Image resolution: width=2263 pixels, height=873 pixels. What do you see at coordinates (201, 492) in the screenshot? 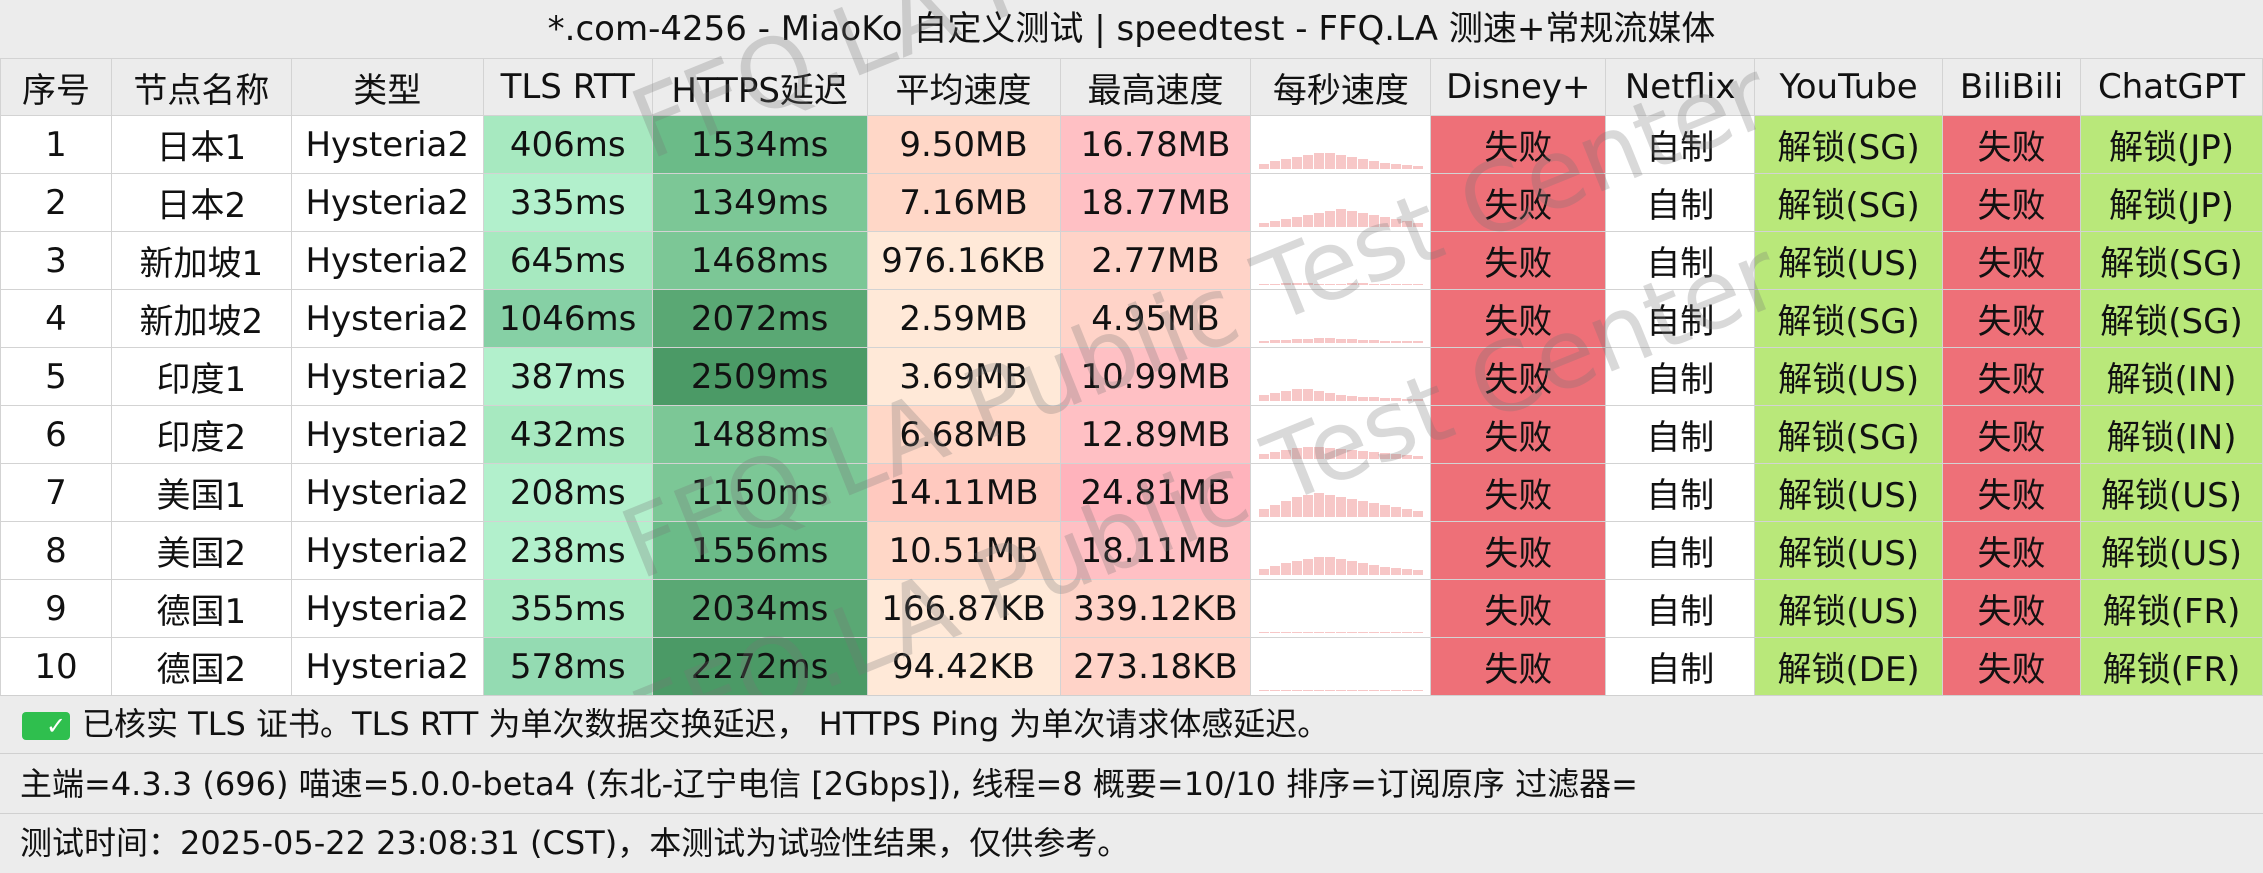
I see `cell-name: 美国1` at bounding box center [201, 492].